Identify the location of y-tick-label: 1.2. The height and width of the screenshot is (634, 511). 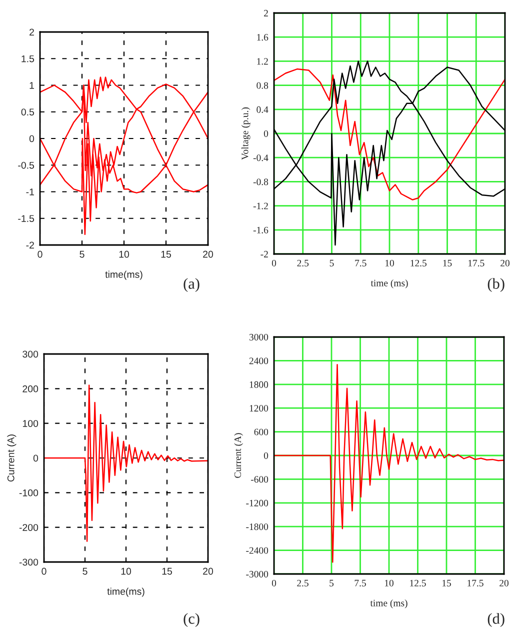
(262, 61).